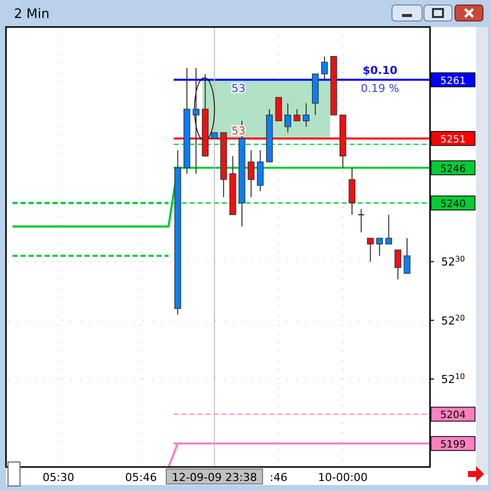 The width and height of the screenshot is (491, 491). Describe the element at coordinates (453, 320) in the screenshot. I see `y-tick-label: 52$^{20}$` at that location.